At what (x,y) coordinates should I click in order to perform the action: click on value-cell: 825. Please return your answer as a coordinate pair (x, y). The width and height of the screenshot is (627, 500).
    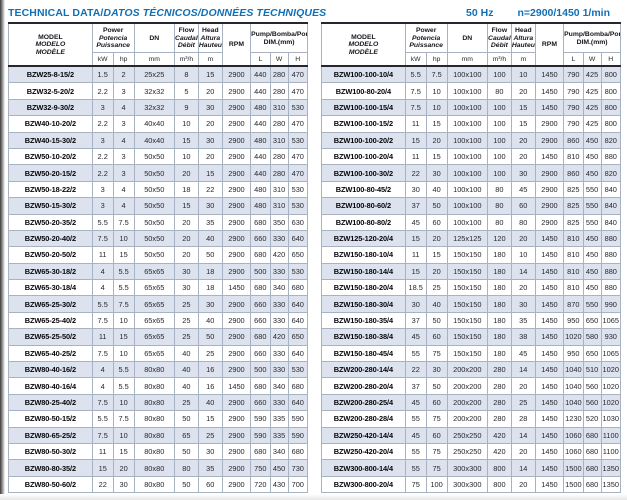
    Looking at the image, I should click on (573, 222).